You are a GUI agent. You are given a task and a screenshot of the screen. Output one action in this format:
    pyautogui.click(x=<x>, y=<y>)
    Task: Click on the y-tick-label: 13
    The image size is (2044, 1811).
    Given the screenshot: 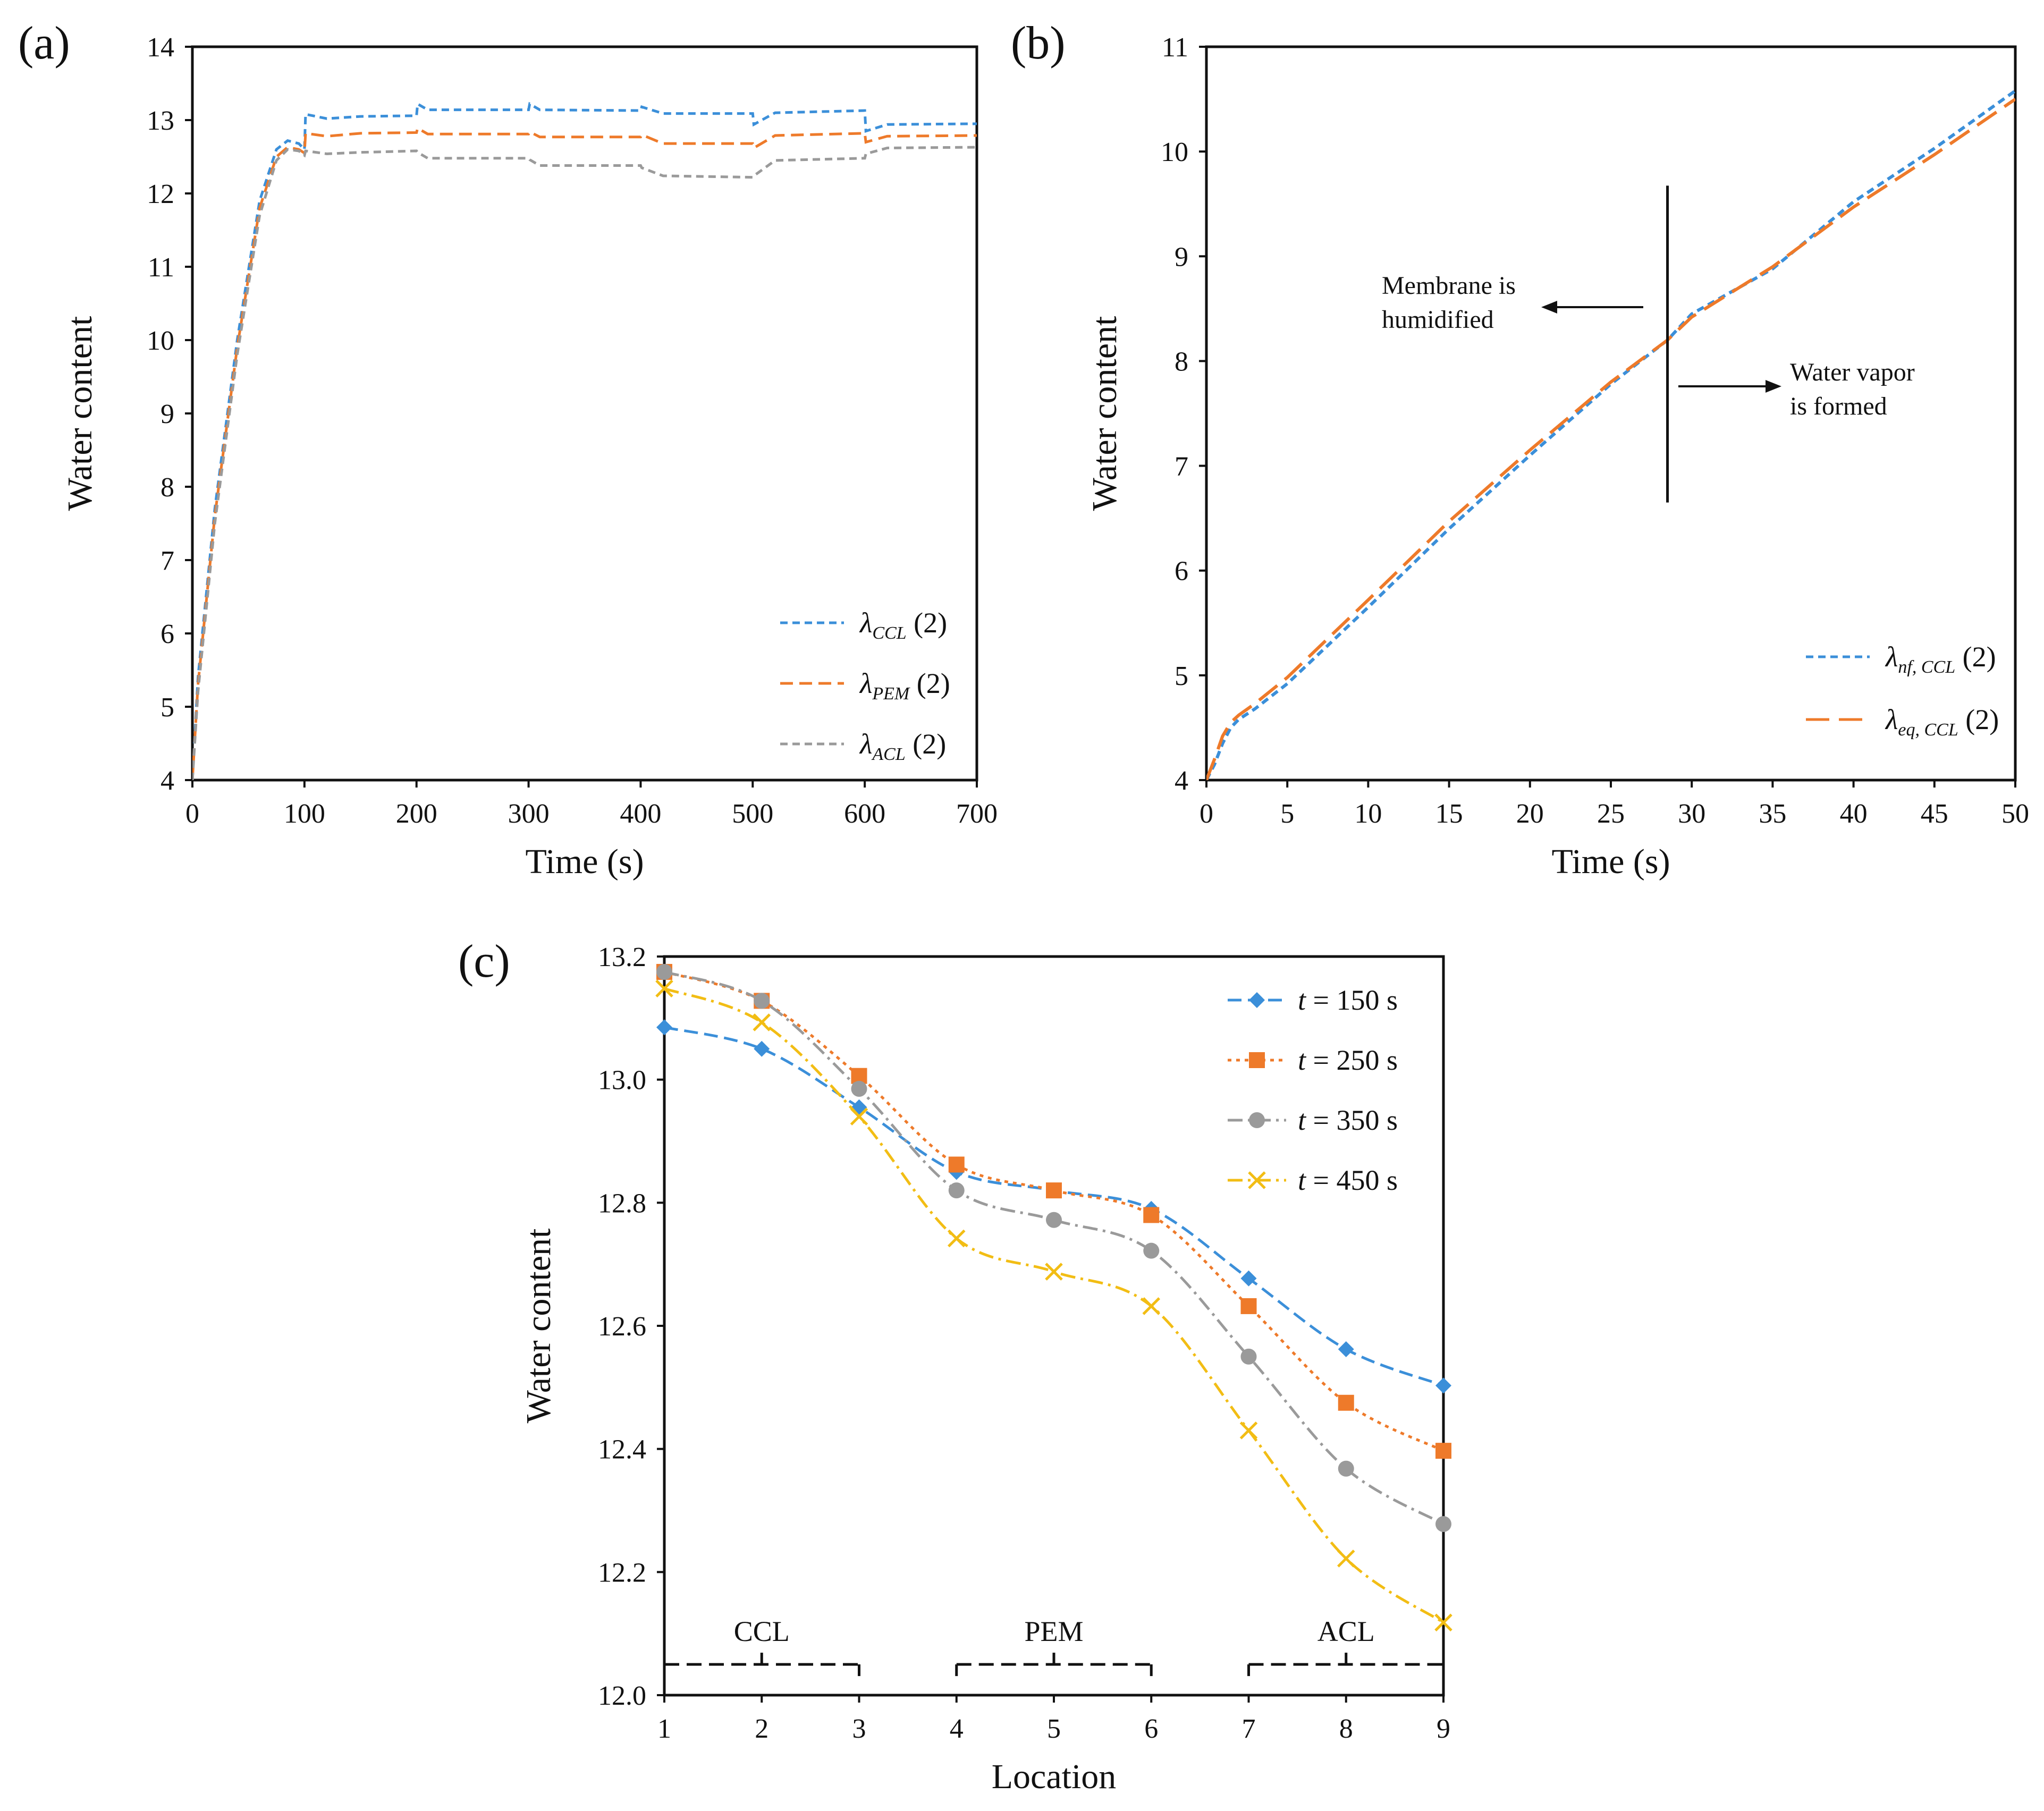 What is the action you would take?
    pyautogui.click(x=160, y=121)
    